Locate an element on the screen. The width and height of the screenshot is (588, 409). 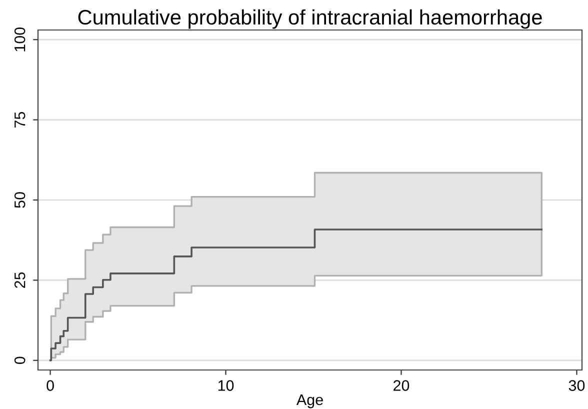
x-tick-label: 0 is located at coordinates (50, 385).